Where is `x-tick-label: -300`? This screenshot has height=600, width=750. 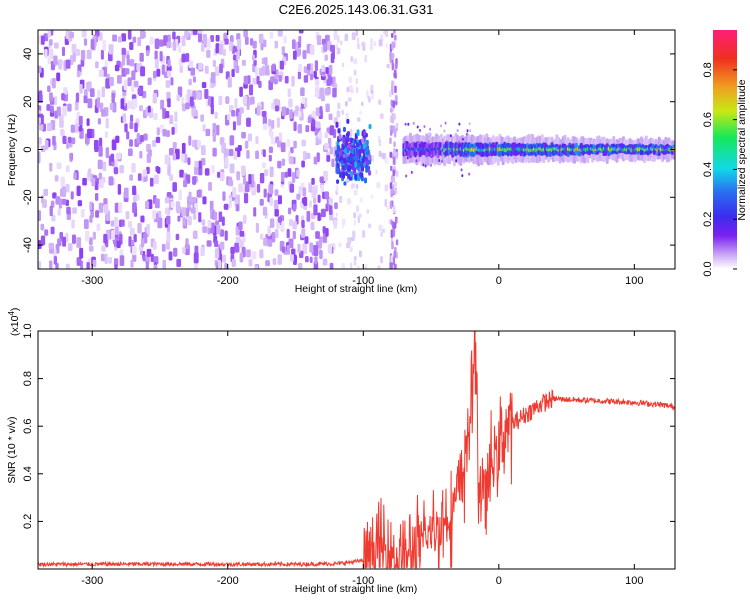
x-tick-label: -300 is located at coordinates (92, 281).